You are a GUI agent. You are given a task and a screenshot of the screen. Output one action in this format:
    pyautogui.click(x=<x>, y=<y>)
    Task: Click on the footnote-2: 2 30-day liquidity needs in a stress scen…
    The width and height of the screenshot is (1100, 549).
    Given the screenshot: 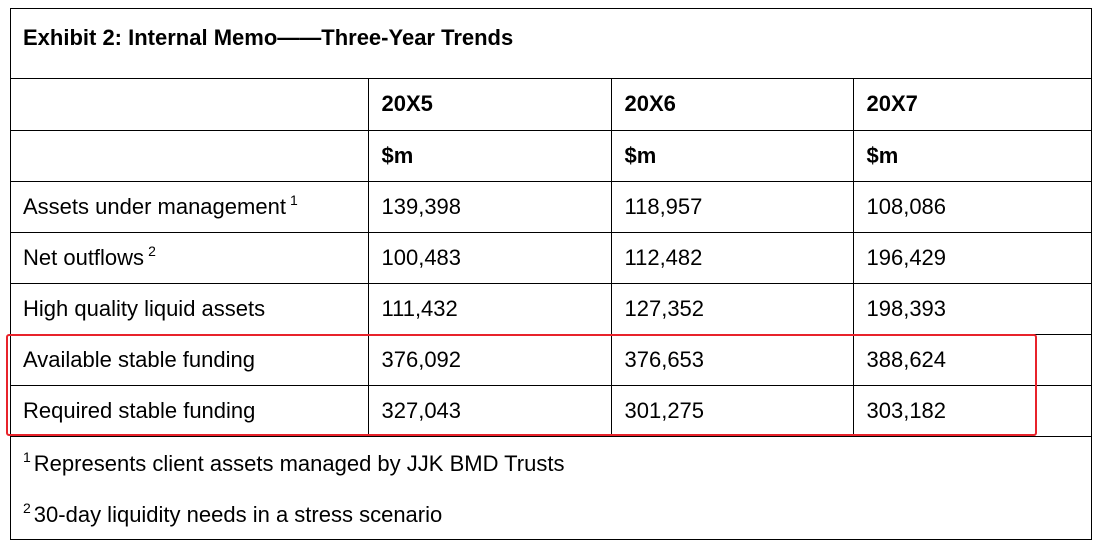 What is the action you would take?
    pyautogui.click(x=551, y=512)
    